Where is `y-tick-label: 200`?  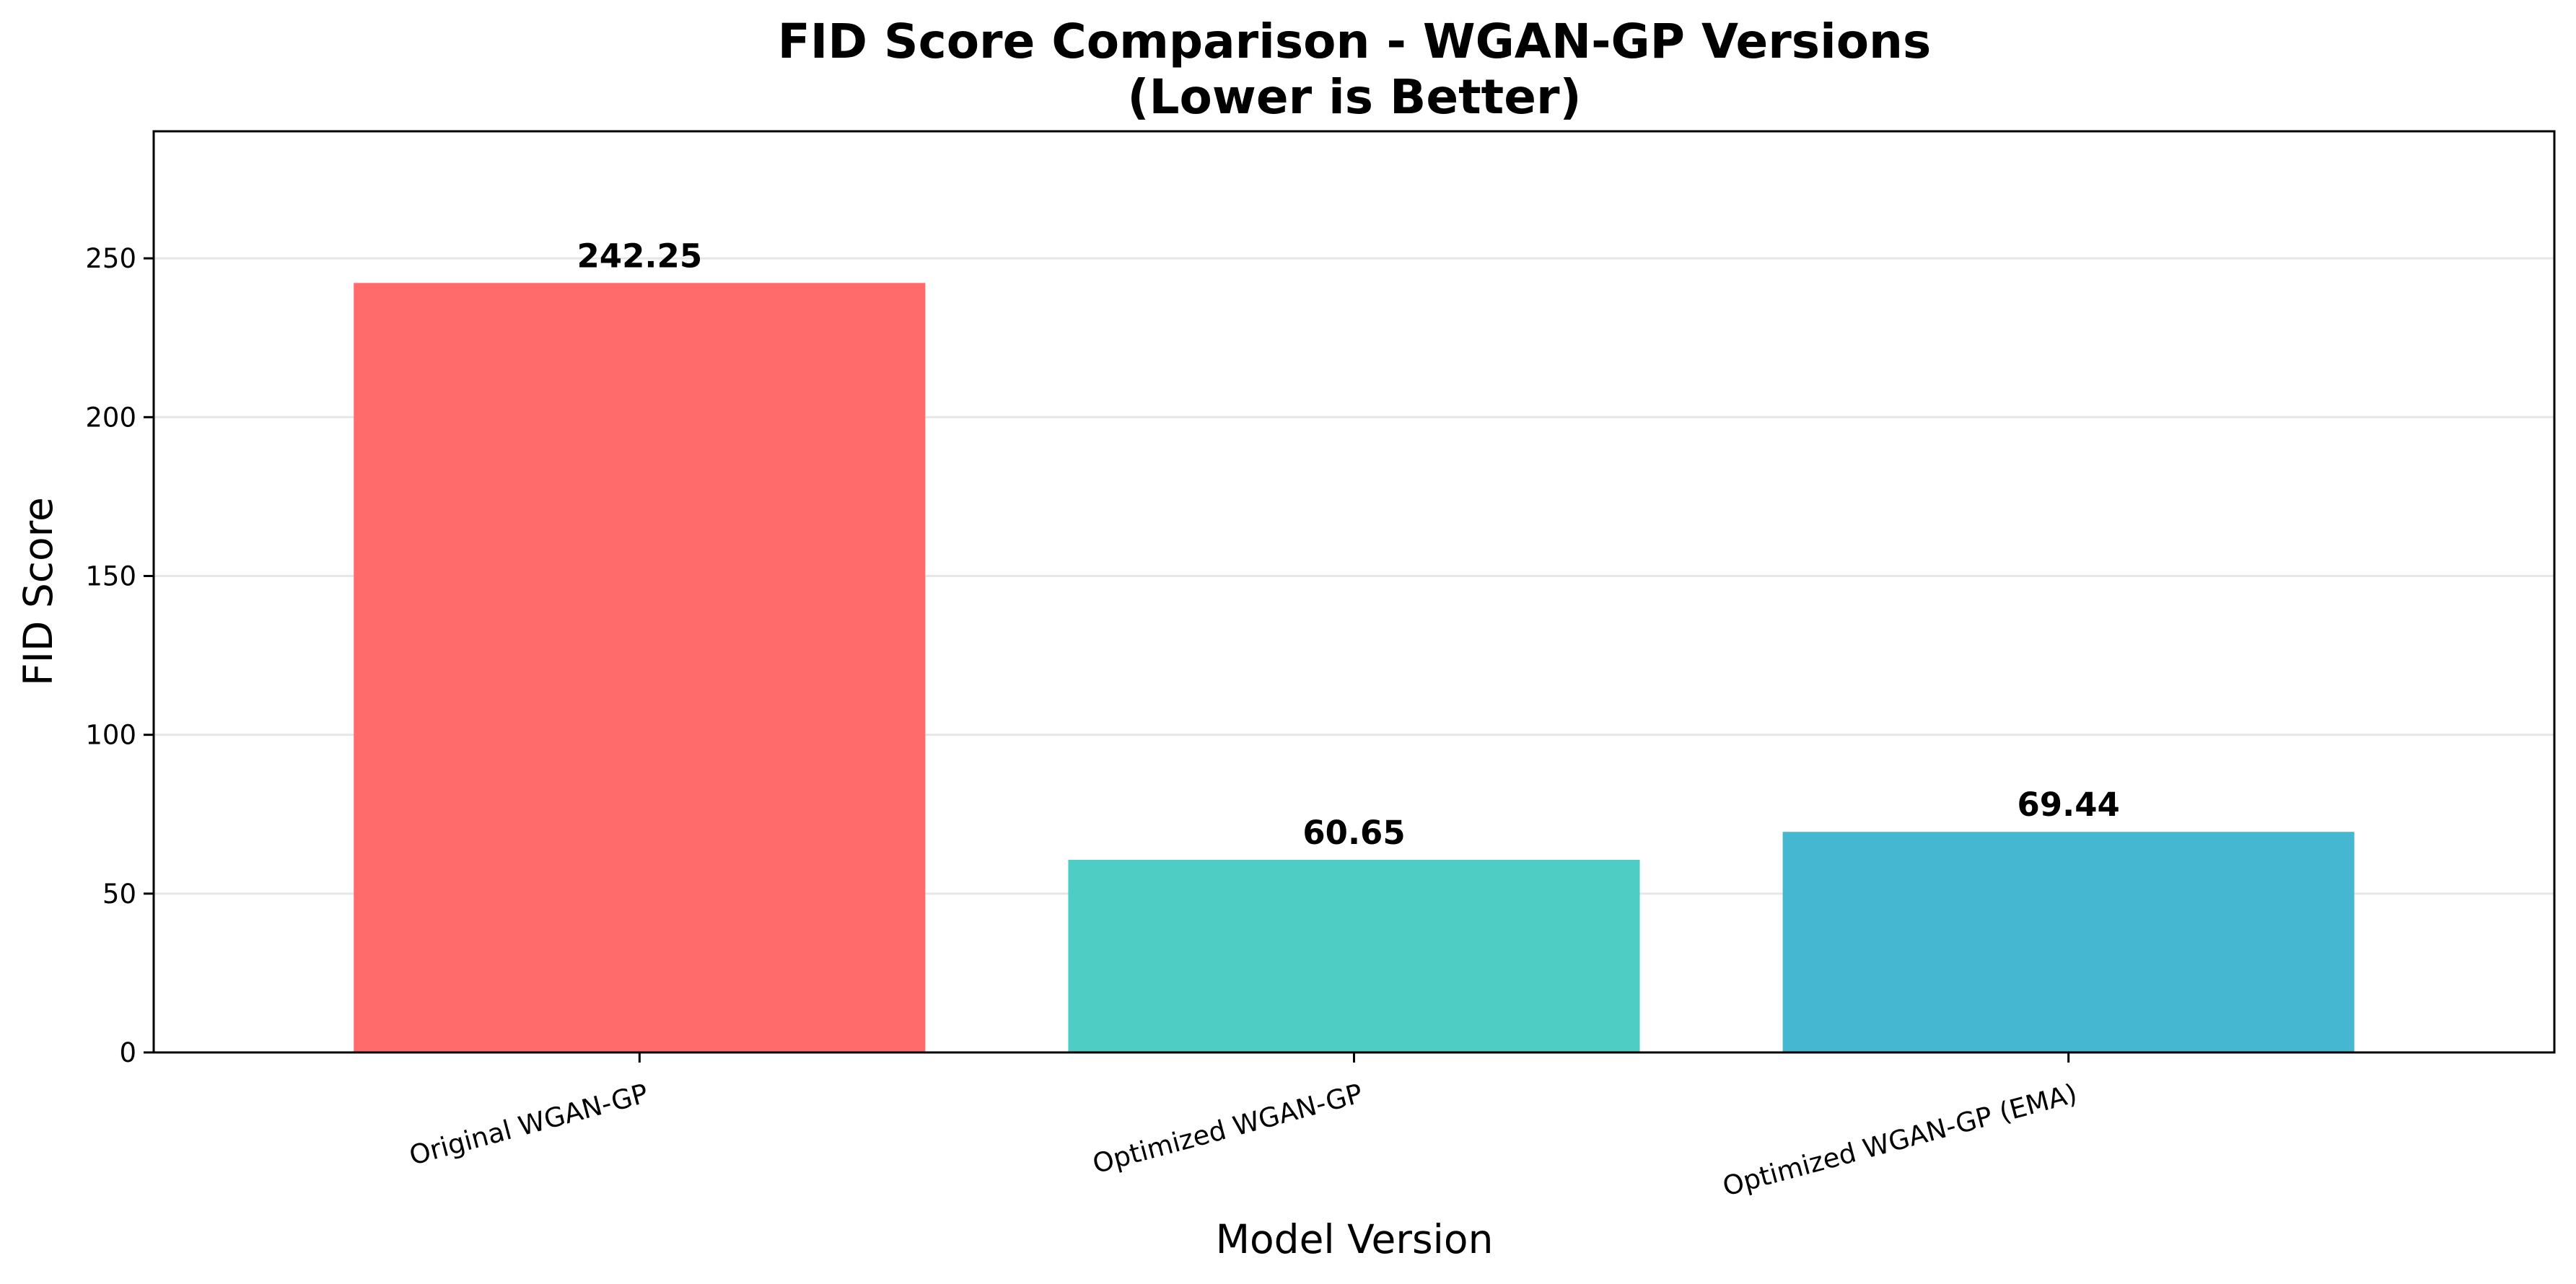
y-tick-label: 200 is located at coordinates (110, 417).